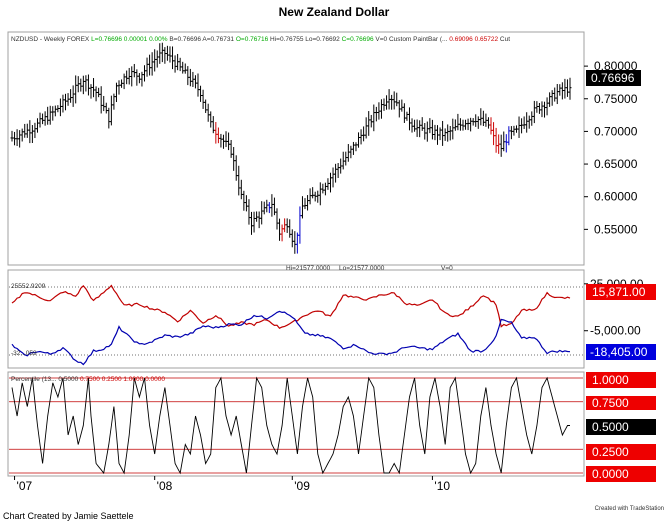 This screenshot has height=525, width=668. Describe the element at coordinates (291, 306) in the screenshot. I see `cot-series-line` at that location.